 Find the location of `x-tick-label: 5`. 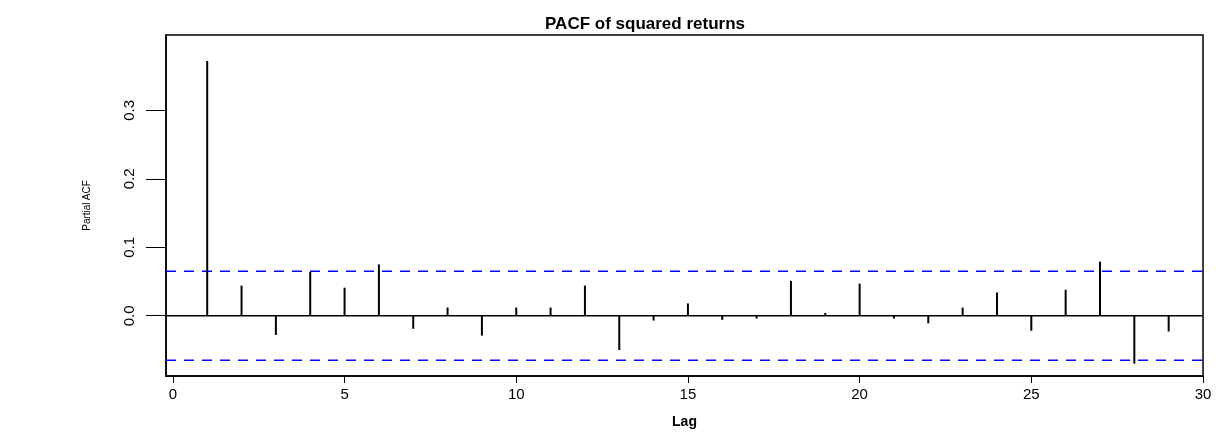

x-tick-label: 5 is located at coordinates (344, 393).